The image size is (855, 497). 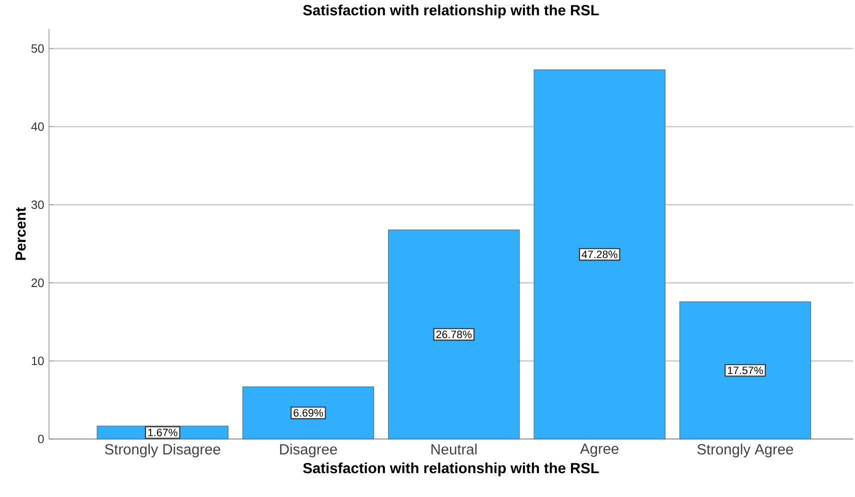 I want to click on chart-title: Satisfaction with relationship with the RSL, so click(x=451, y=11).